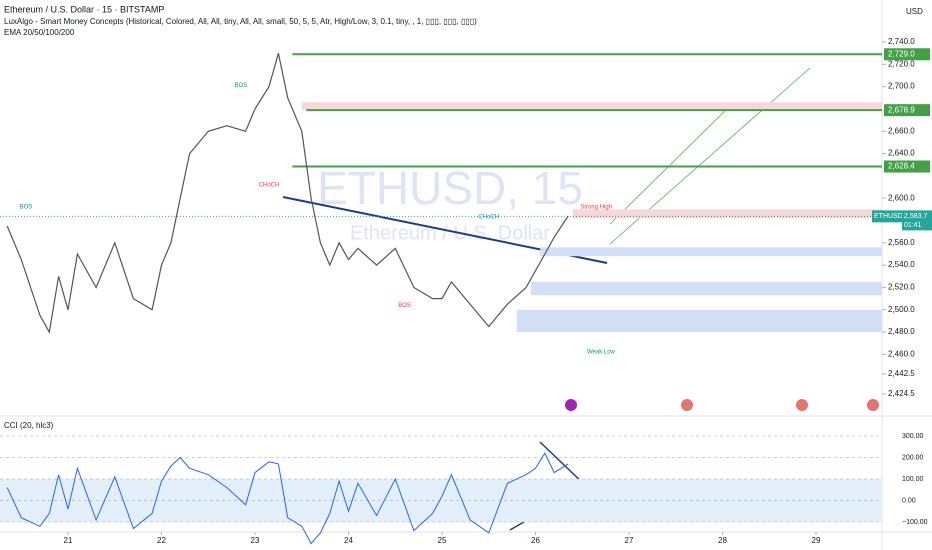  Describe the element at coordinates (535, 540) in the screenshot. I see `x-tick-label: 26` at that location.